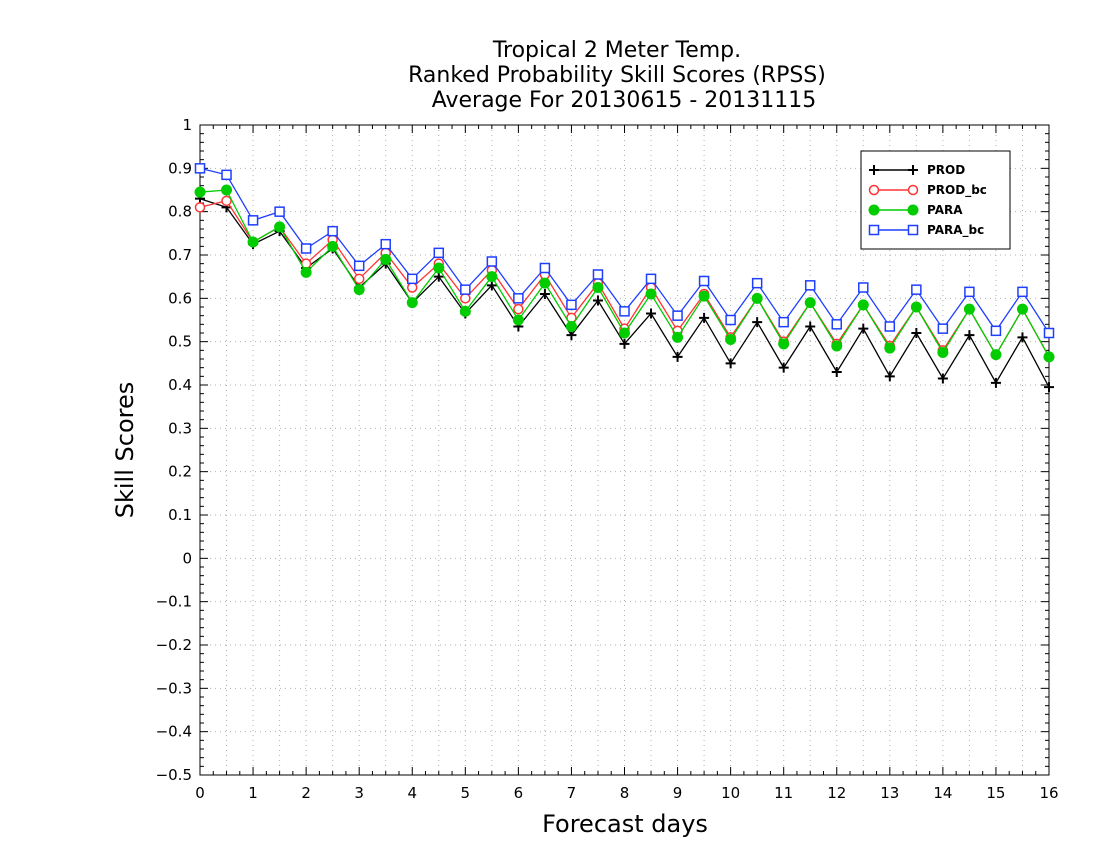  I want to click on legend-item-prod-bc: PROD_bc, so click(927, 190).